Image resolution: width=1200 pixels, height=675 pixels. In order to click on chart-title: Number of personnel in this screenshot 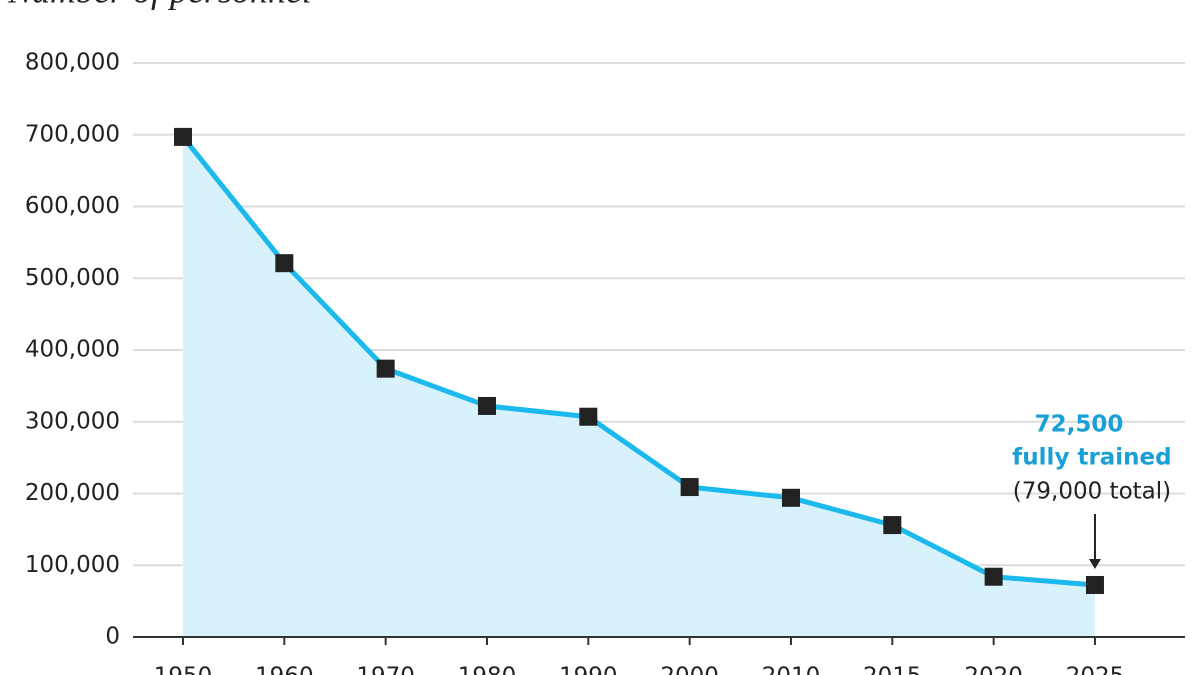, I will do `click(159, 5)`.